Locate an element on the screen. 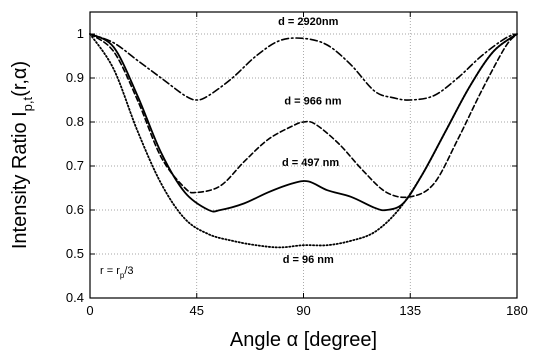  y-tick-label: 0.9 is located at coordinates (75, 77).